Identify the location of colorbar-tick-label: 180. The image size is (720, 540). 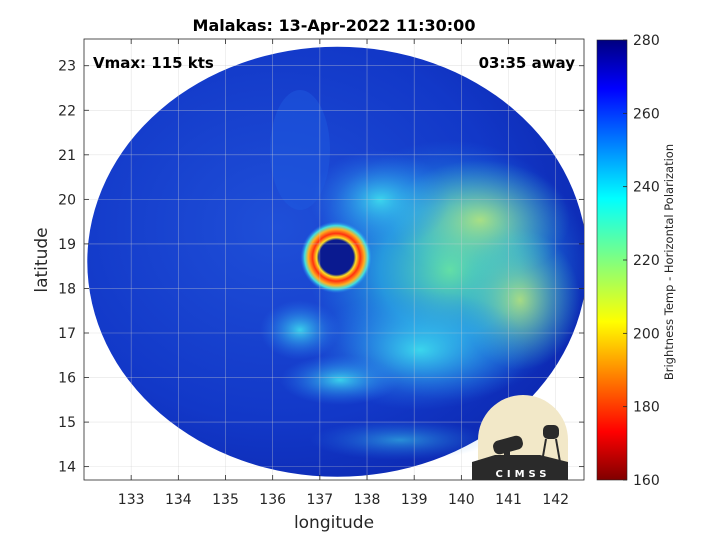
(646, 408).